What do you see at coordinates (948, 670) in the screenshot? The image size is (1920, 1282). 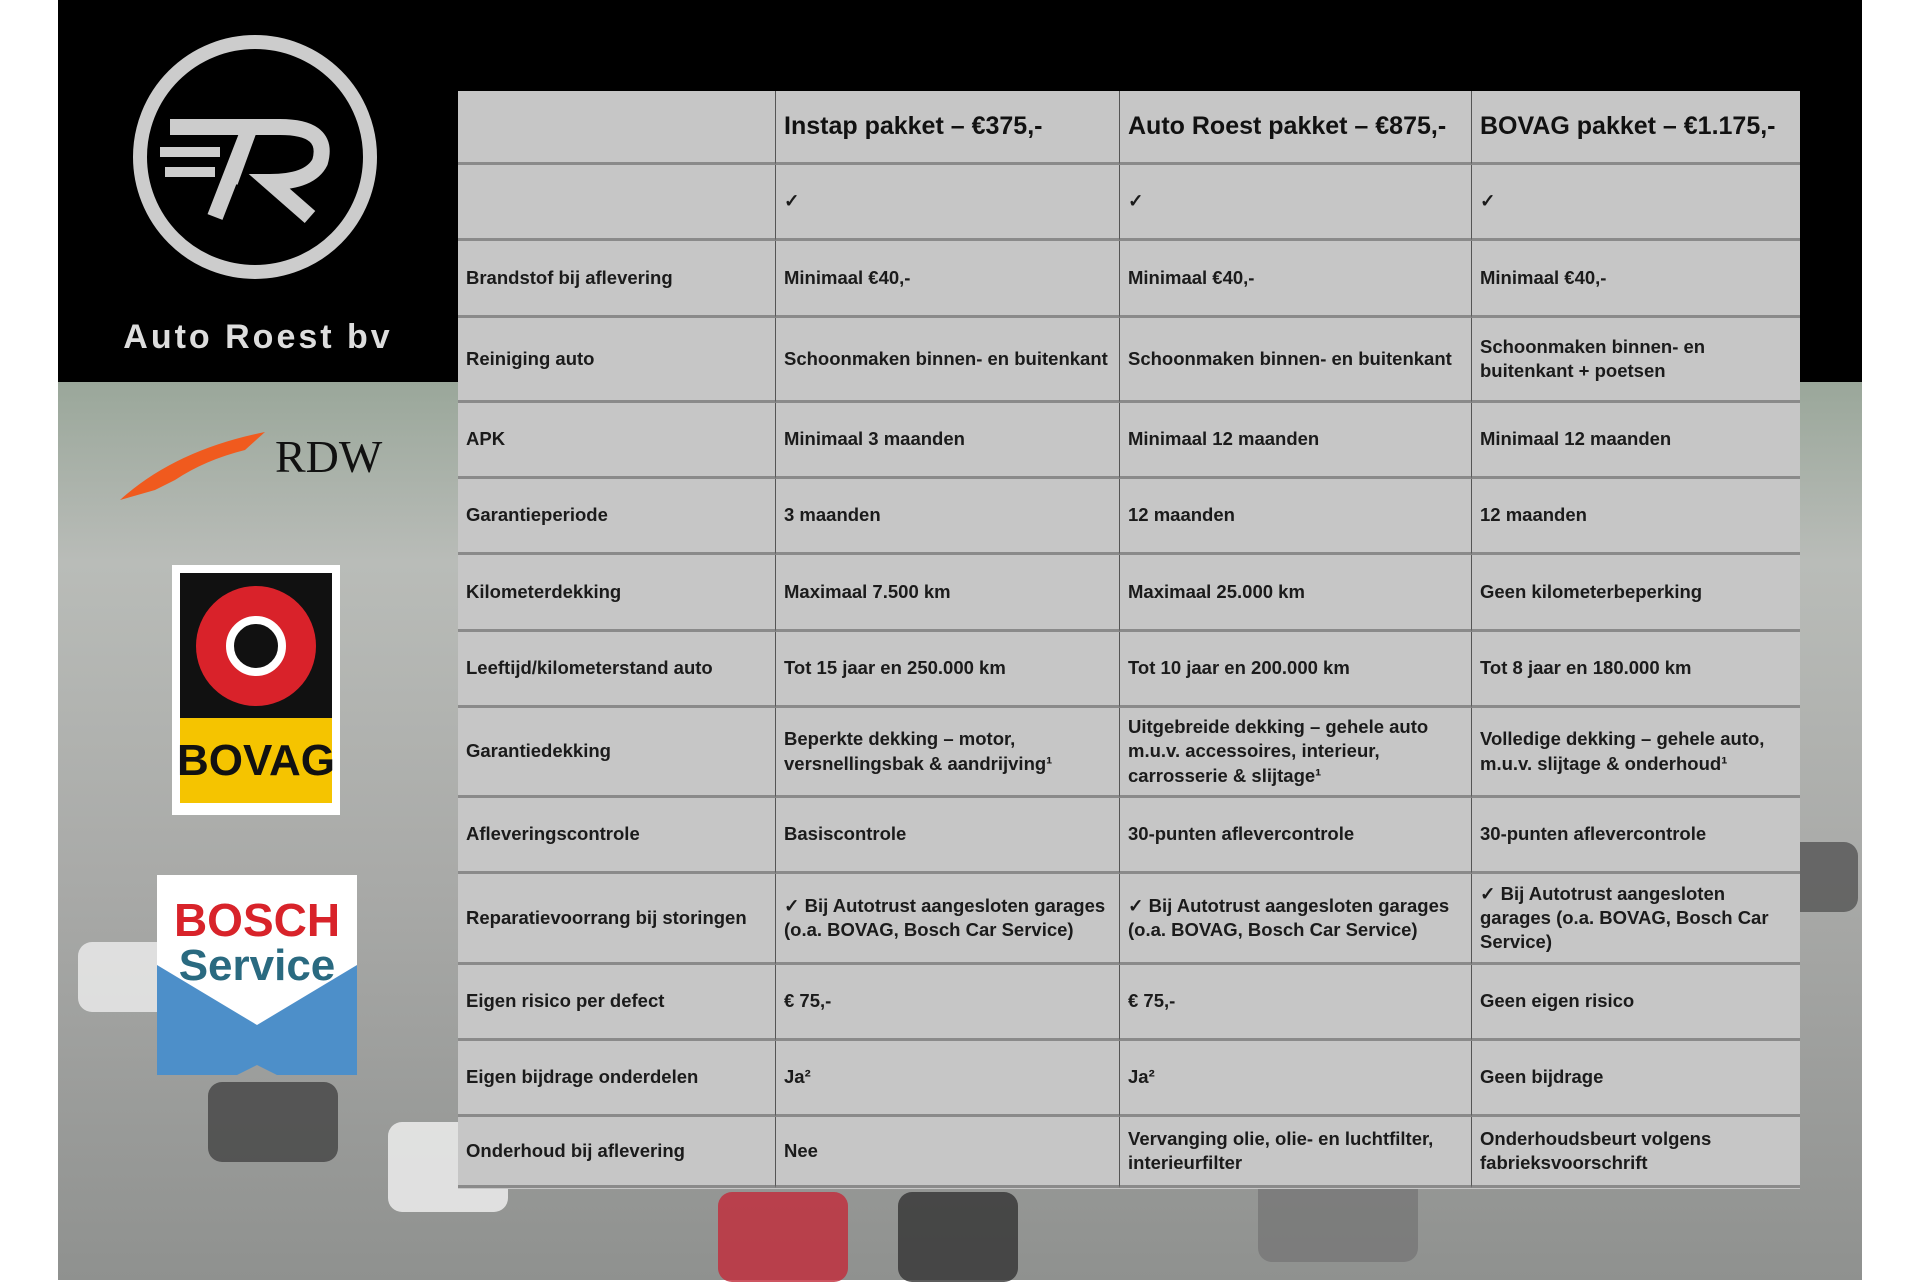 I see `table-cell: Tot 15 jaar en 250.000 km` at bounding box center [948, 670].